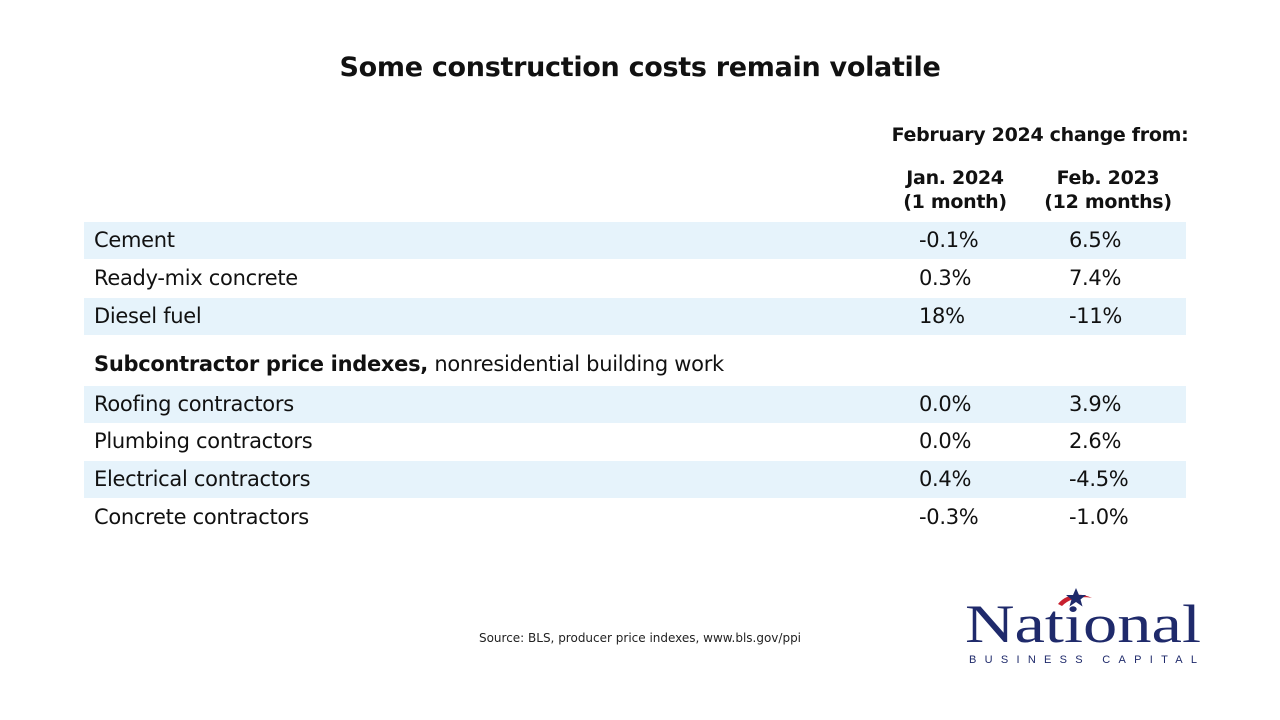 The height and width of the screenshot is (720, 1280). What do you see at coordinates (635, 240) in the screenshot?
I see `table-row: Cement -0.1% 6.5%` at bounding box center [635, 240].